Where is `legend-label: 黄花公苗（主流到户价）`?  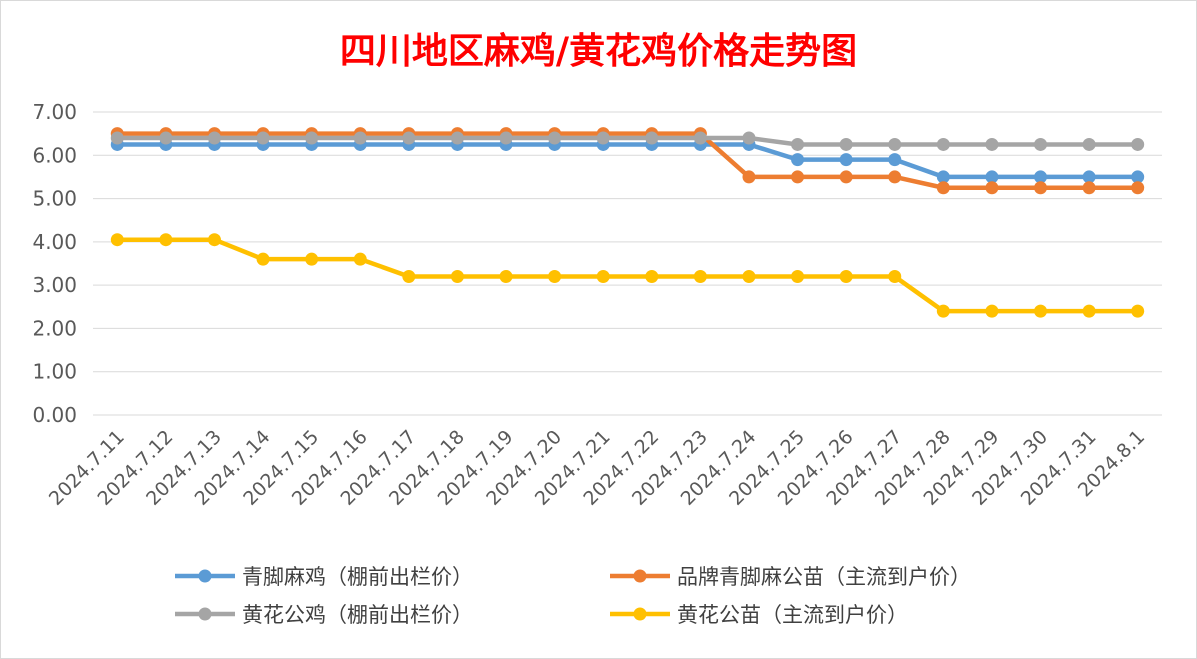
legend-label: 黄花公苗（主流到户价） is located at coordinates (792, 615).